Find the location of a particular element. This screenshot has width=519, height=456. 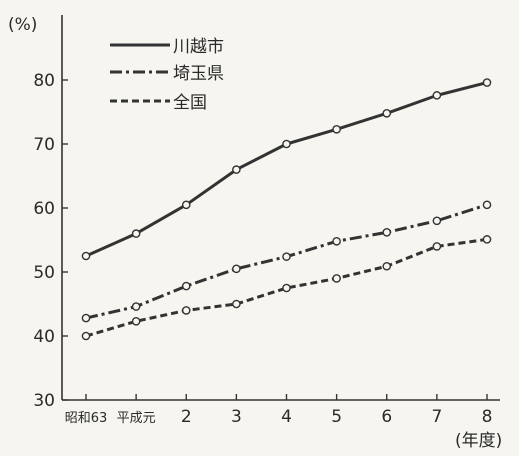

x-tick-label: 6 is located at coordinates (386, 417).